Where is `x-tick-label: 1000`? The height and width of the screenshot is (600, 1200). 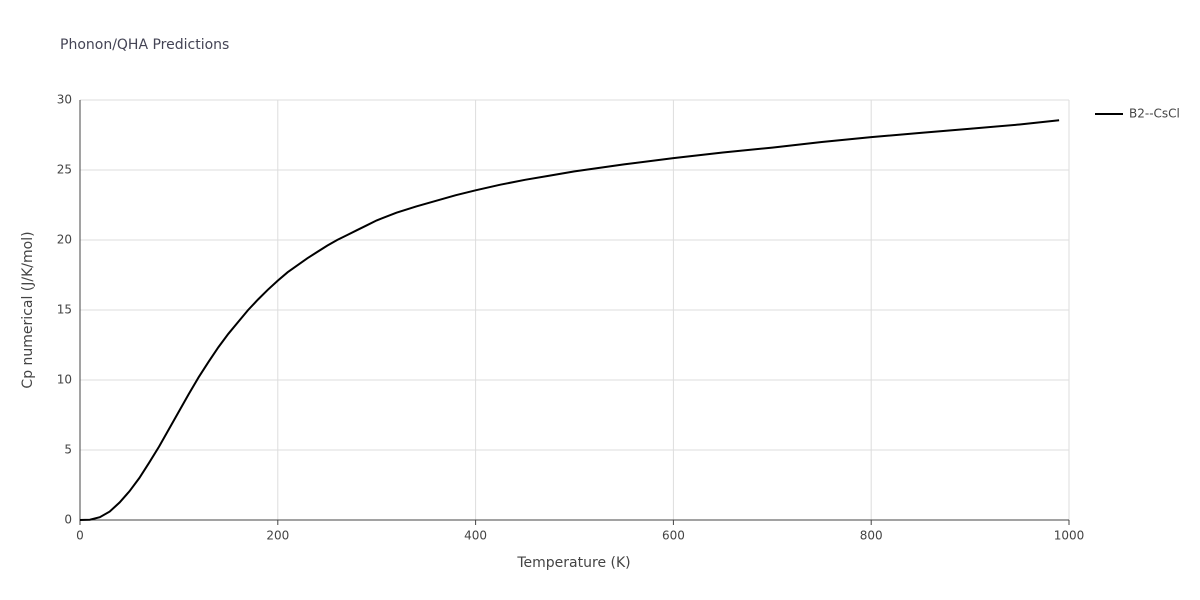 x-tick-label: 1000 is located at coordinates (1069, 536).